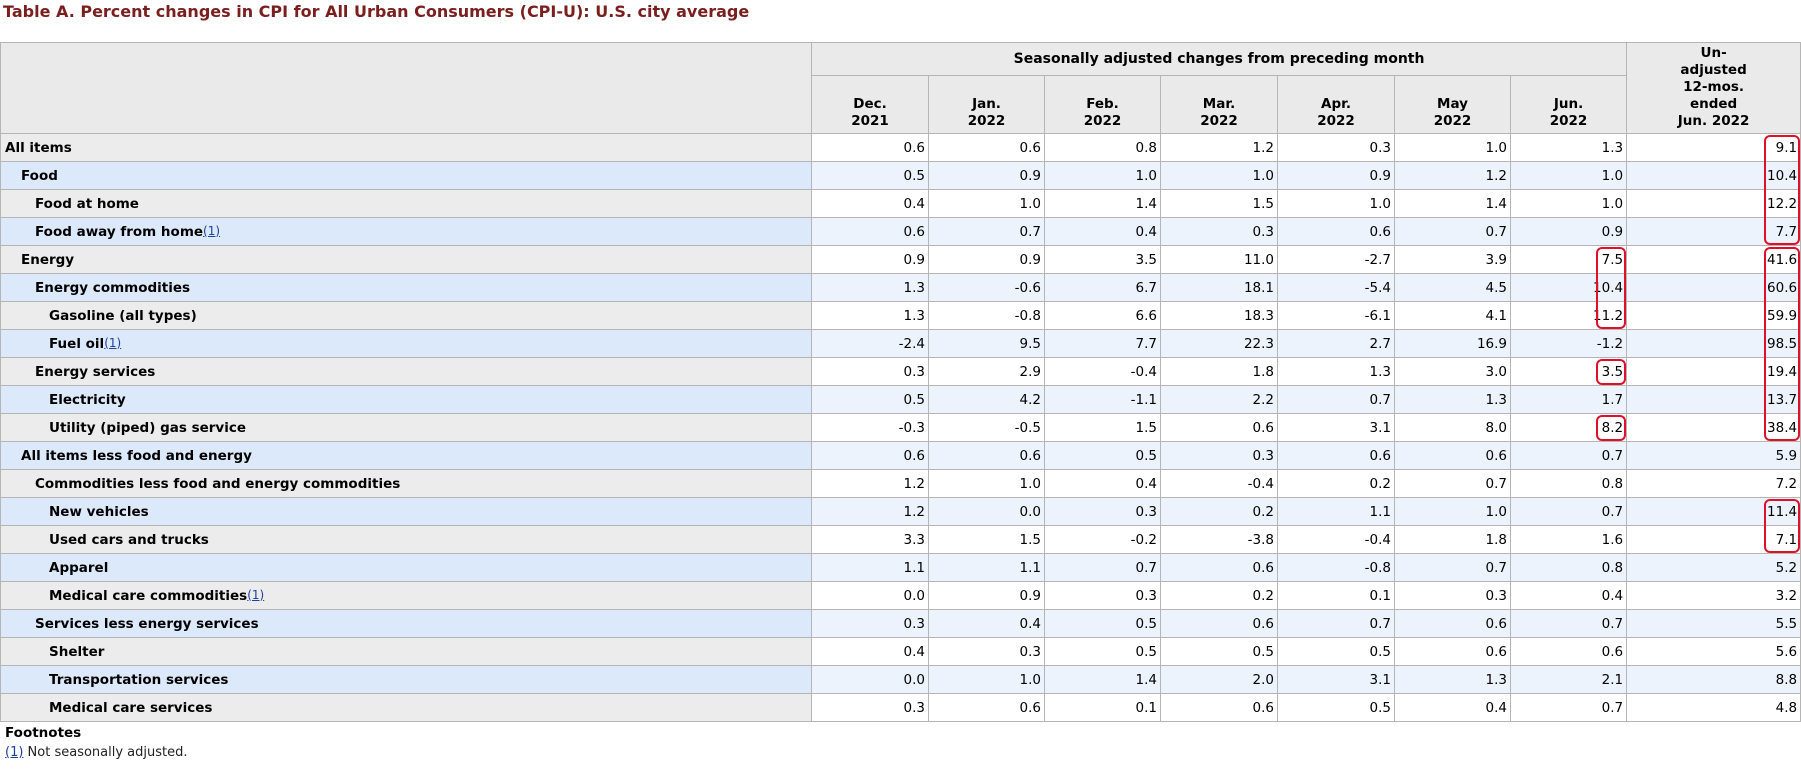 The image size is (1801, 771). I want to click on unadjusted-value-cell: 5.5, so click(1713, 623).